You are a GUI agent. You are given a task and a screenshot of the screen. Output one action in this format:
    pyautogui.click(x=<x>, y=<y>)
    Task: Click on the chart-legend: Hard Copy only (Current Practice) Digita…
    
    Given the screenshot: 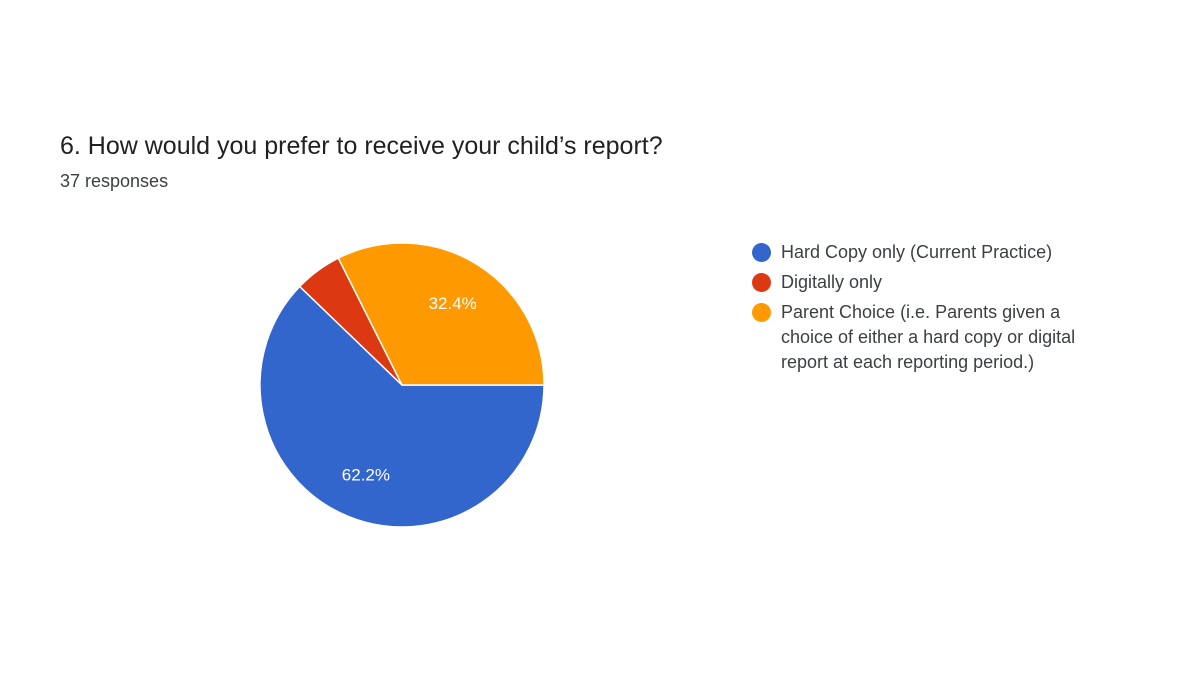 What is the action you would take?
    pyautogui.click(x=932, y=310)
    